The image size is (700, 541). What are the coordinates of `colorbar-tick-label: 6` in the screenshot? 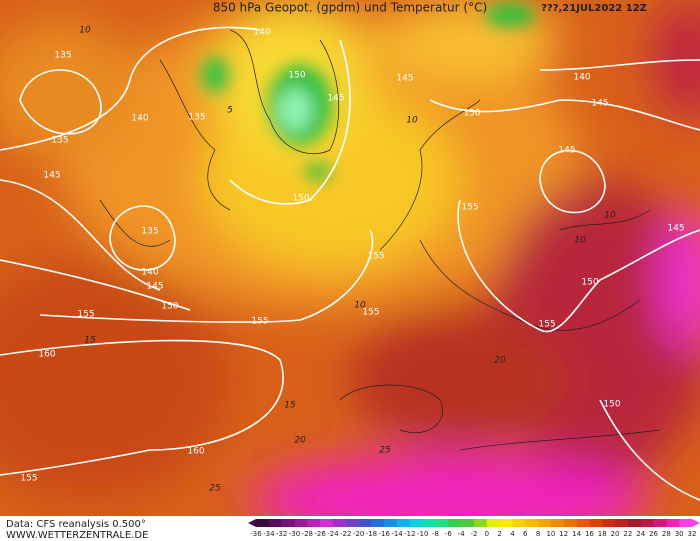 It's located at (525, 534).